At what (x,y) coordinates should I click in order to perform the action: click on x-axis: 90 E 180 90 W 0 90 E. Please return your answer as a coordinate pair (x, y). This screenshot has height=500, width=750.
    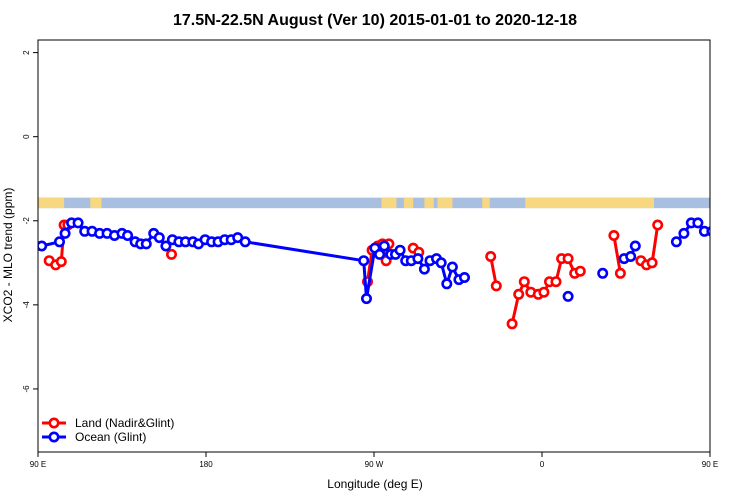
    Looking at the image, I should click on (374, 460).